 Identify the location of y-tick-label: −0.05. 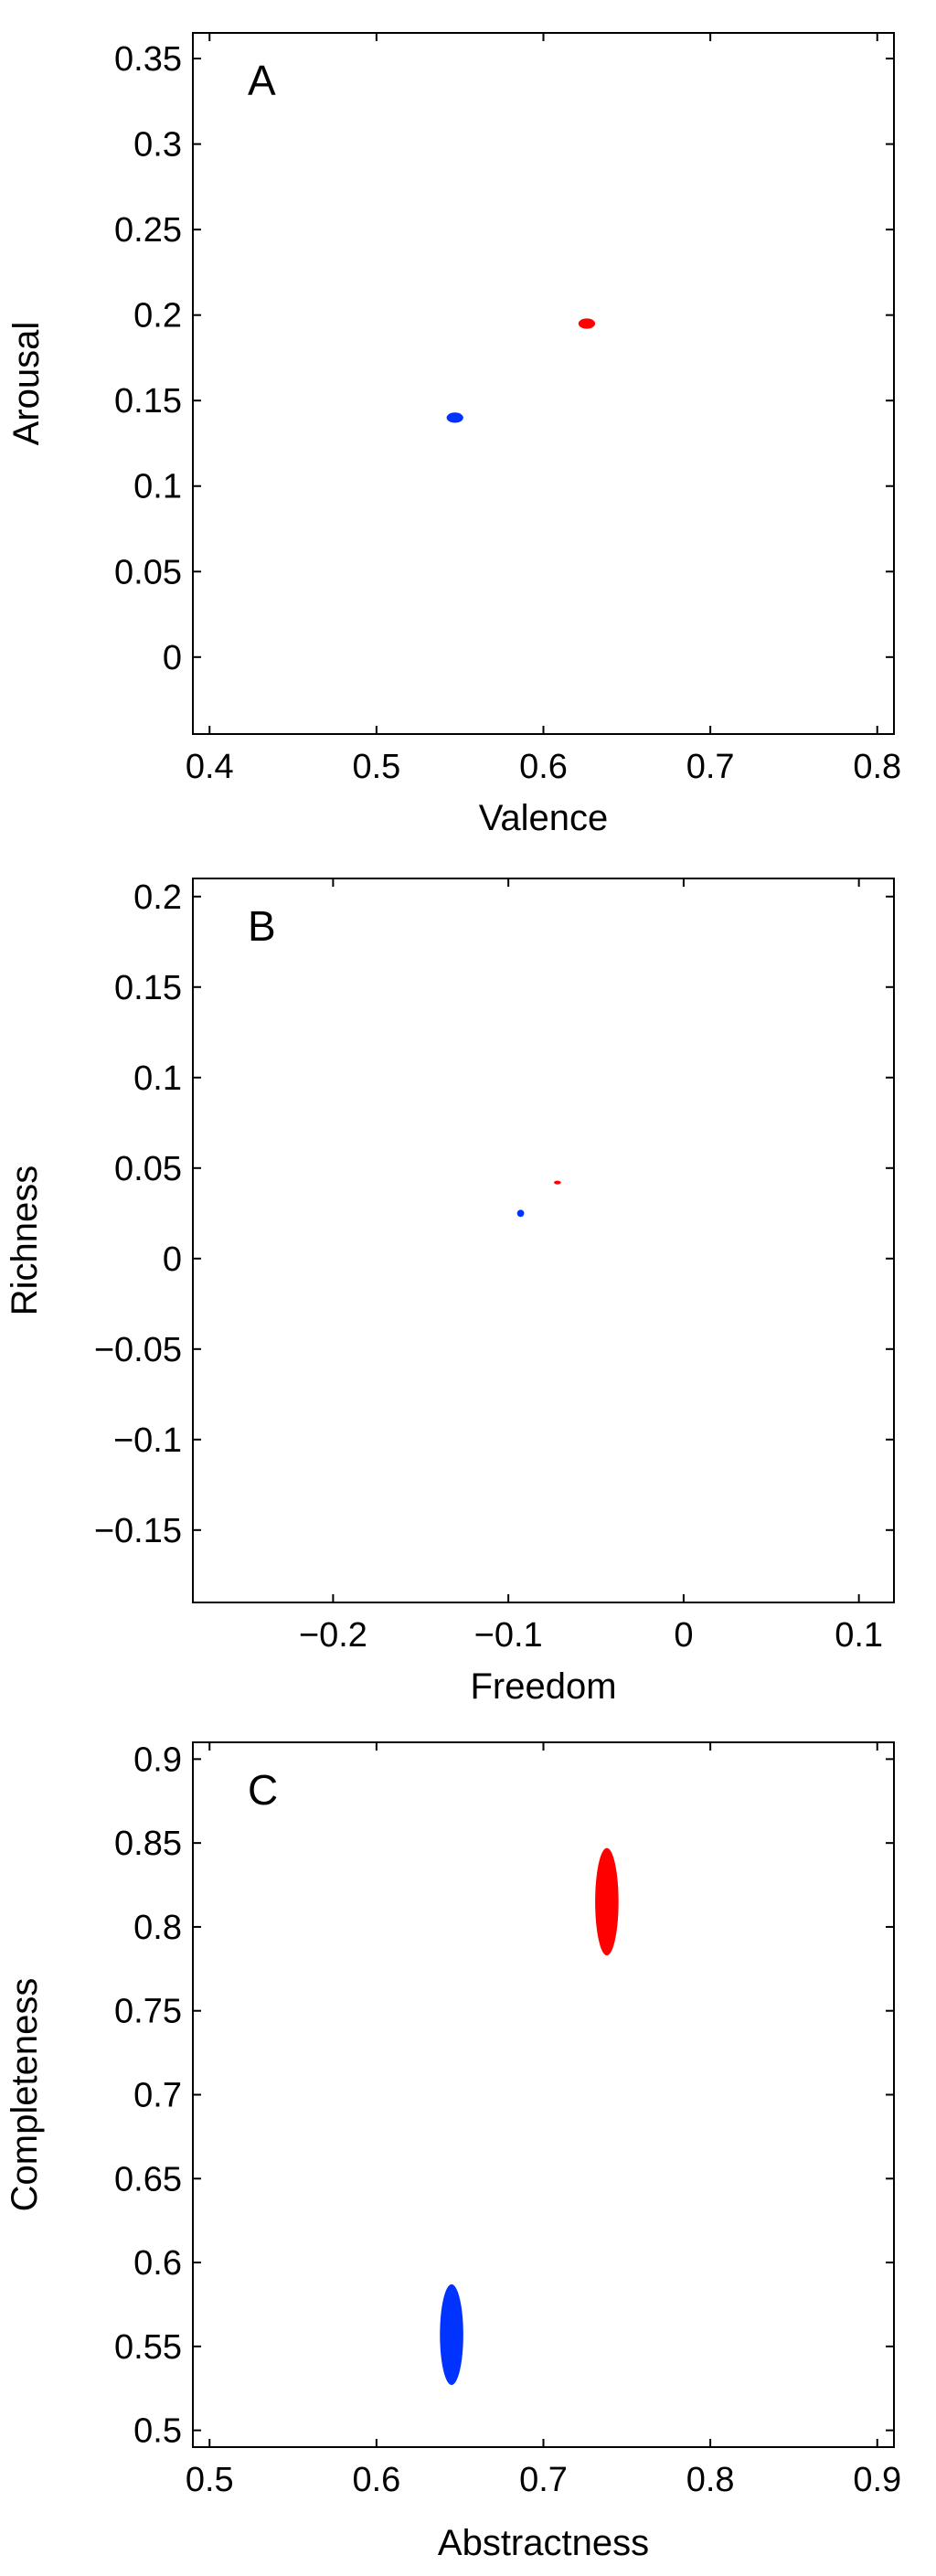
(138, 1350).